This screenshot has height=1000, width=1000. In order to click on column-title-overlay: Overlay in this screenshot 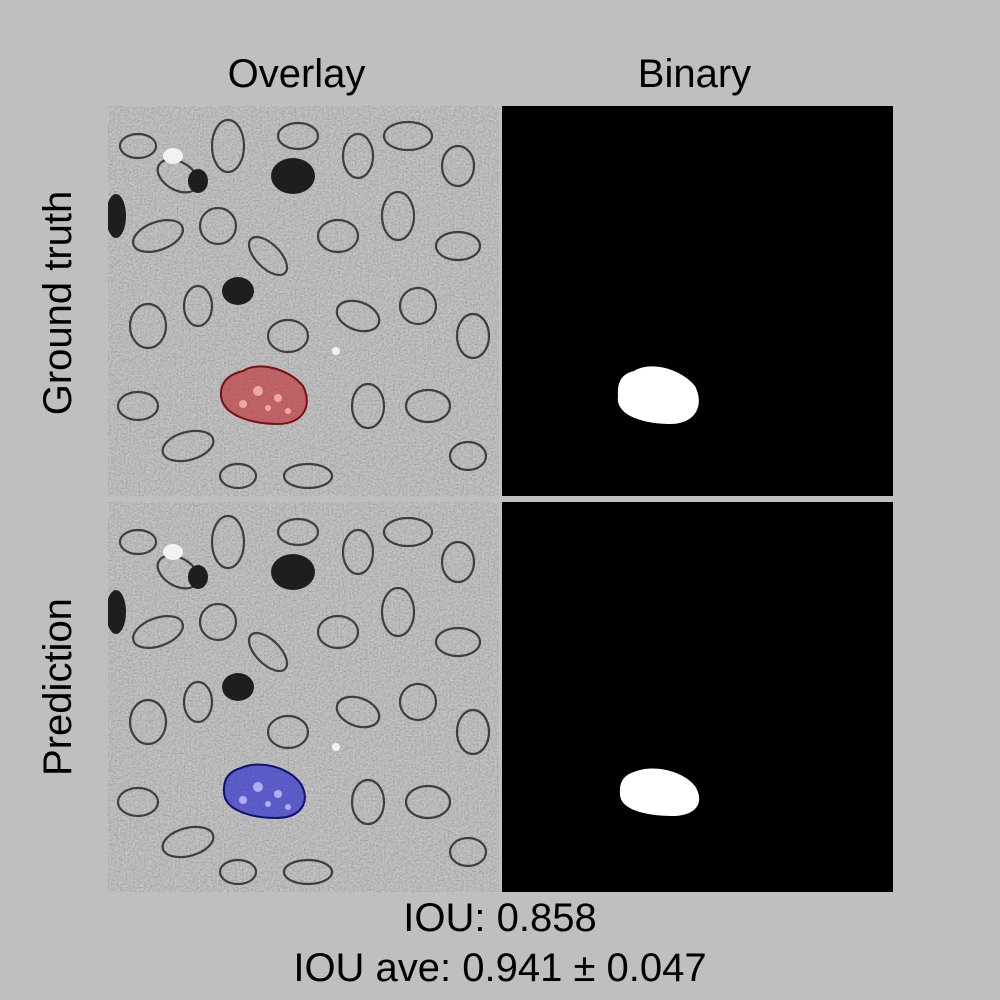, I will do `click(296, 74)`.